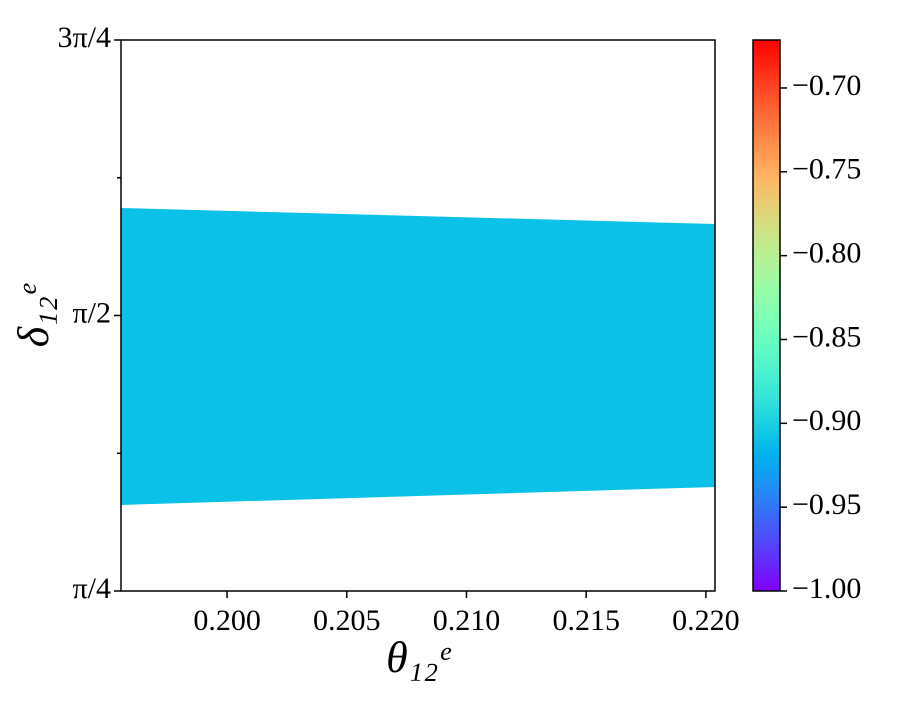 The height and width of the screenshot is (710, 900). Describe the element at coordinates (826, 85) in the screenshot. I see `colorbar-tick-label: −0.70` at that location.